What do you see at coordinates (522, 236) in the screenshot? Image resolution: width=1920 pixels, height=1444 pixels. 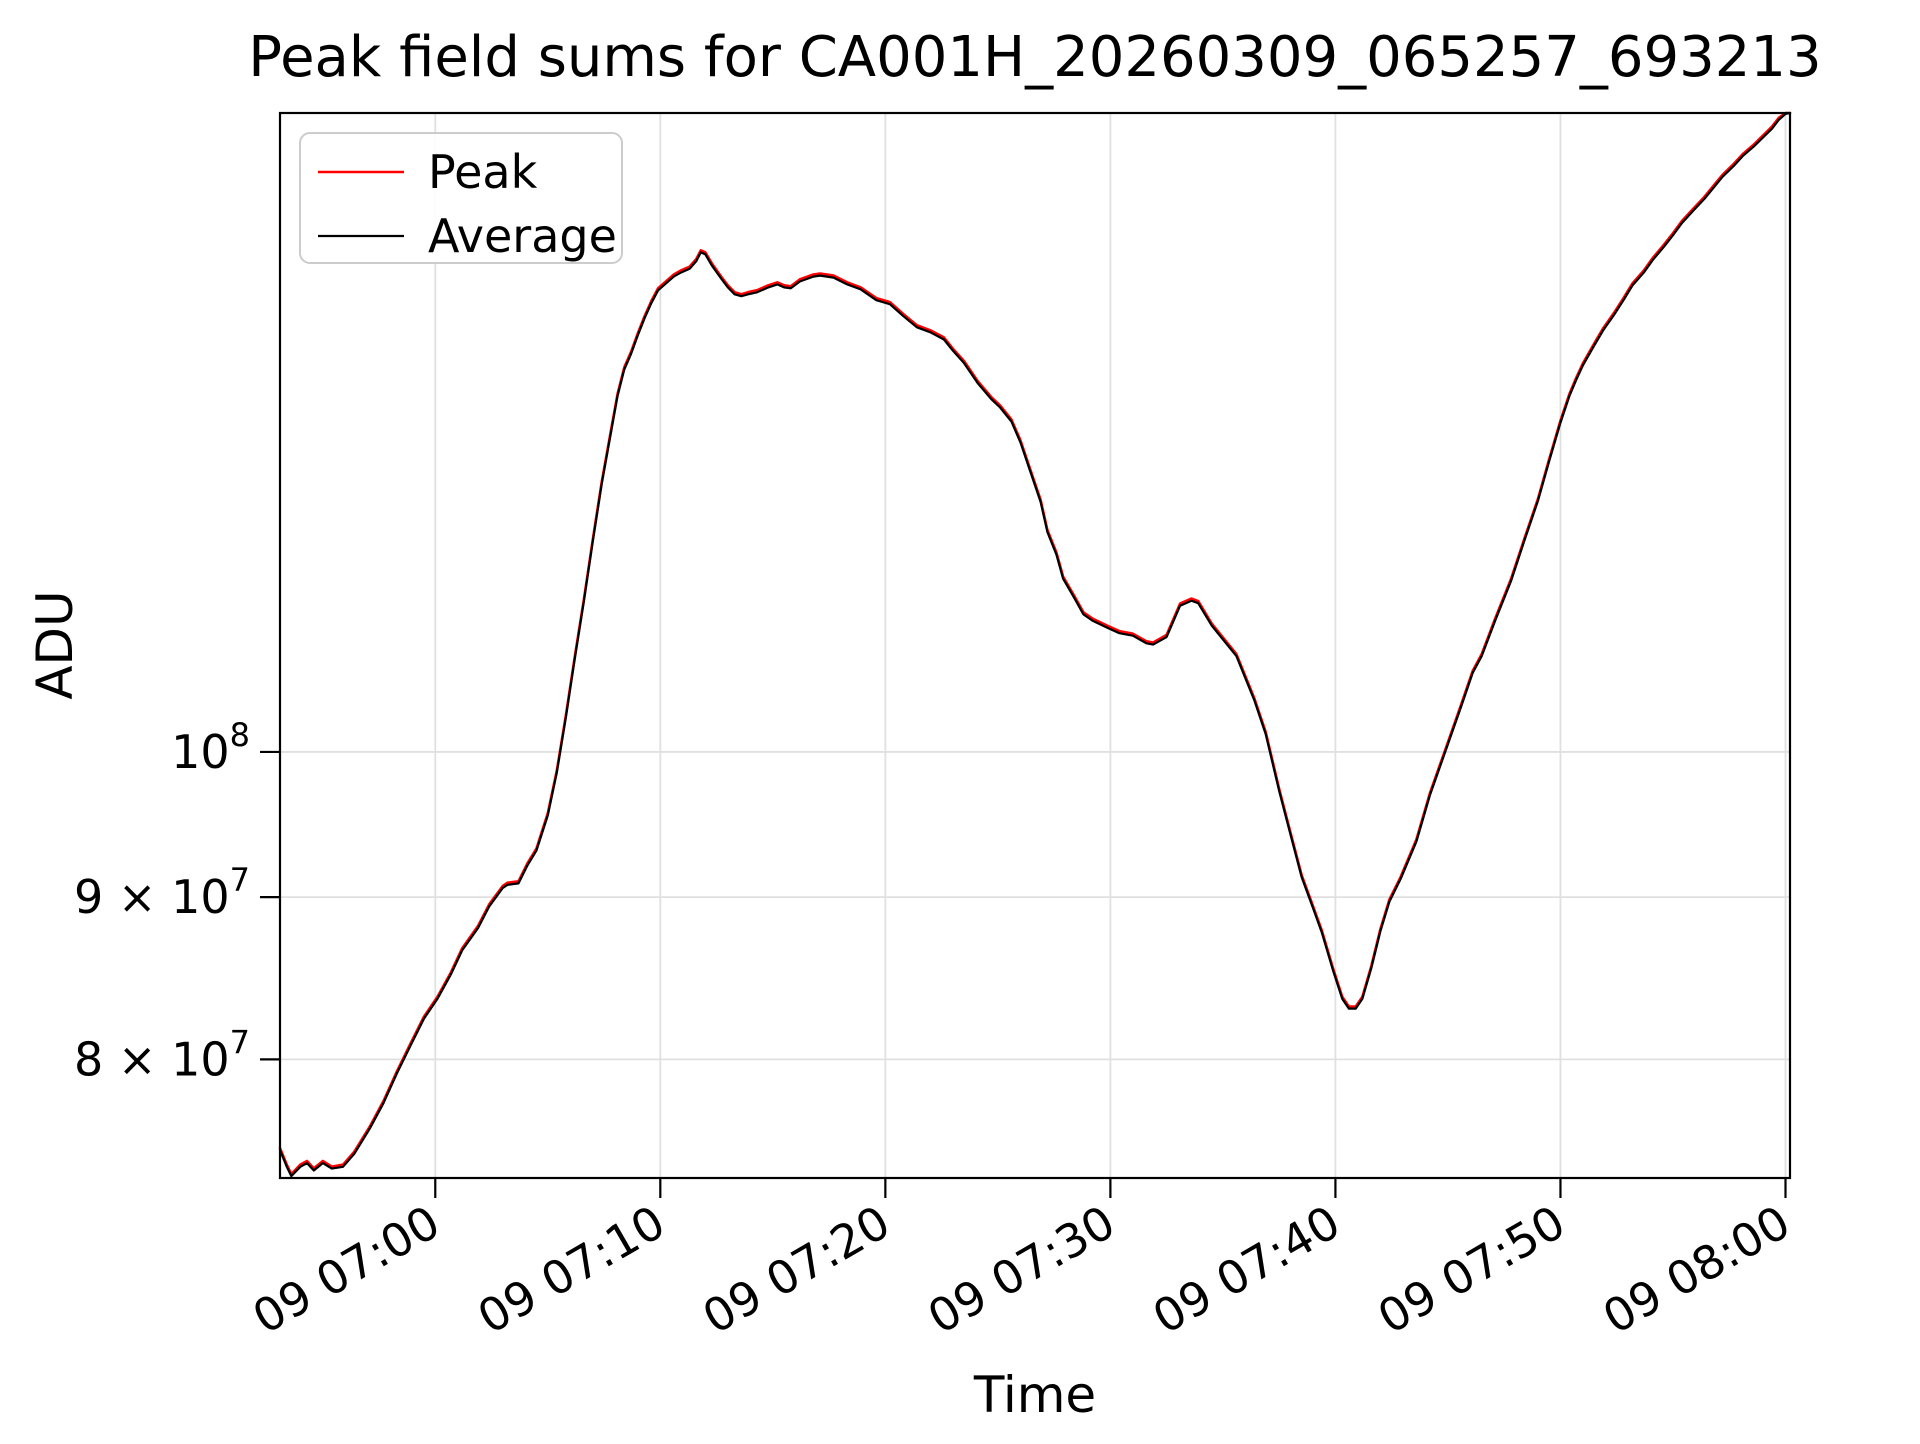 I see `legend-average-label: Average` at bounding box center [522, 236].